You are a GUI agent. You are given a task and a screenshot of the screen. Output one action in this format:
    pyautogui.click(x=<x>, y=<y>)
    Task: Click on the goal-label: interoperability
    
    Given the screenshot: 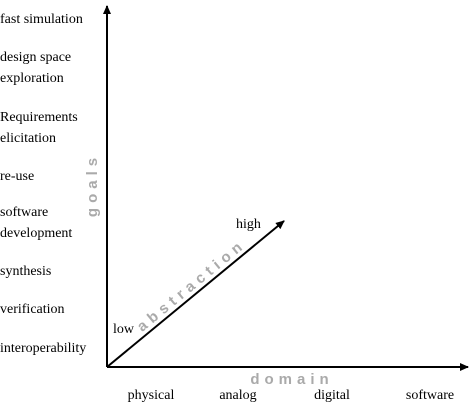 What is the action you would take?
    pyautogui.click(x=43, y=348)
    